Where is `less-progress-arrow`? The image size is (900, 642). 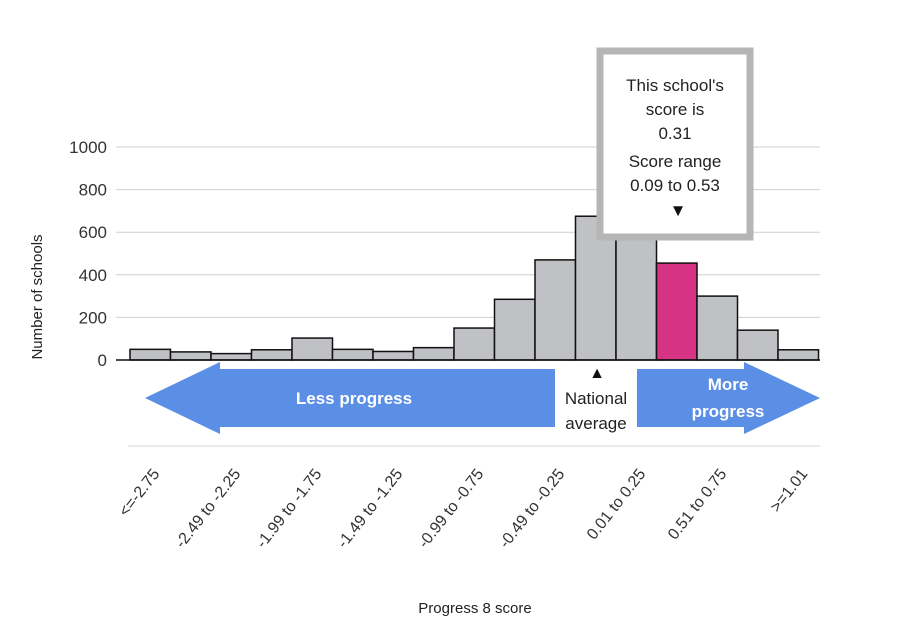 less-progress-arrow is located at coordinates (350, 398).